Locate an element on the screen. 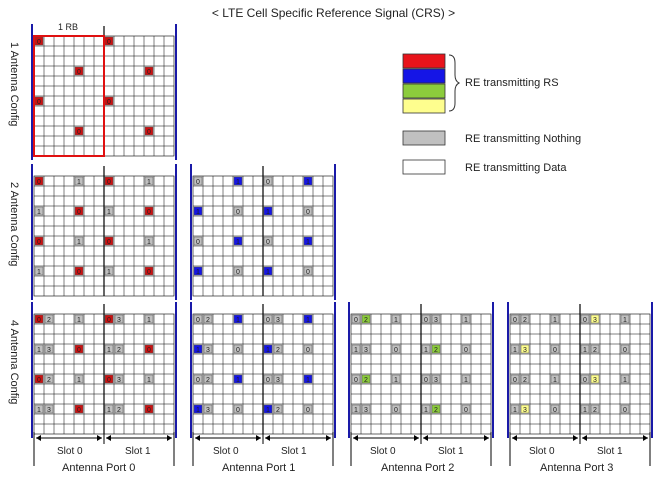 The width and height of the screenshot is (667, 484). grid-4ant-port3-re-label: 3 is located at coordinates (525, 350).